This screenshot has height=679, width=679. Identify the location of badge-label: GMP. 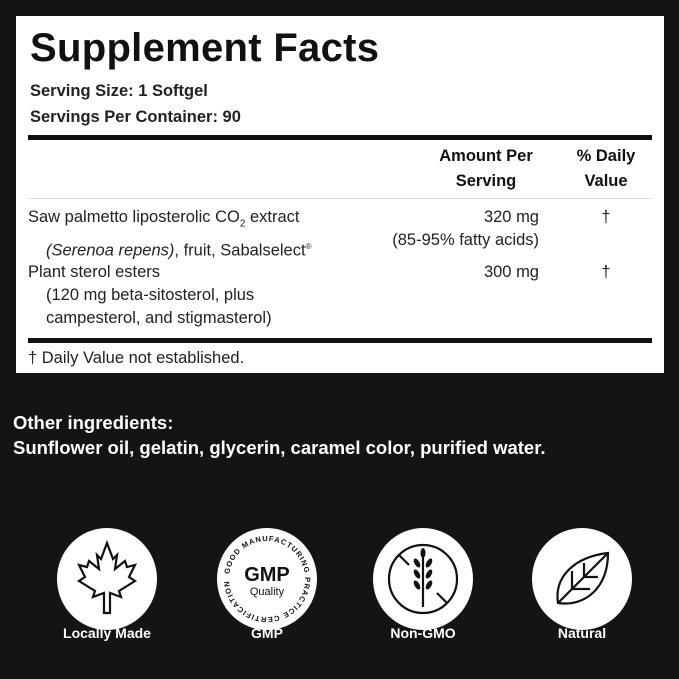
(267, 633).